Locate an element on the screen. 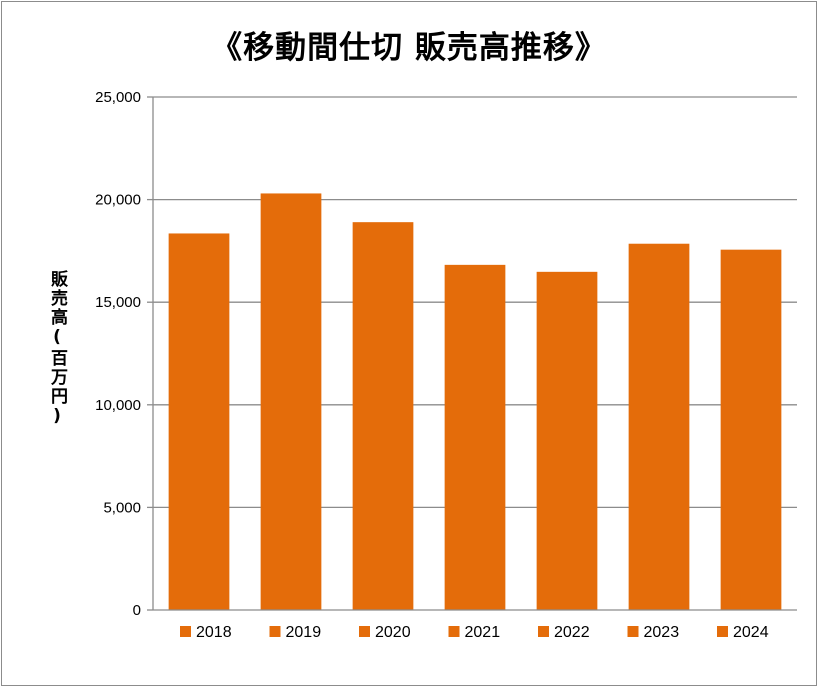 This screenshot has height=687, width=818. chart-title: 《移動間仕切 販売高推移》 is located at coordinates (409, 48).